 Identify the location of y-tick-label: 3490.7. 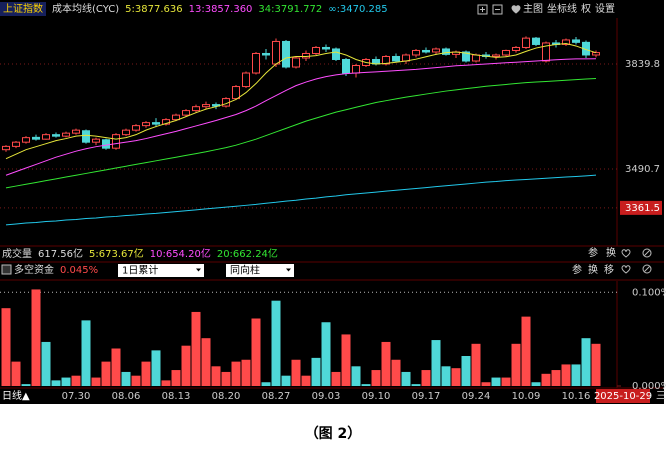
(642, 169).